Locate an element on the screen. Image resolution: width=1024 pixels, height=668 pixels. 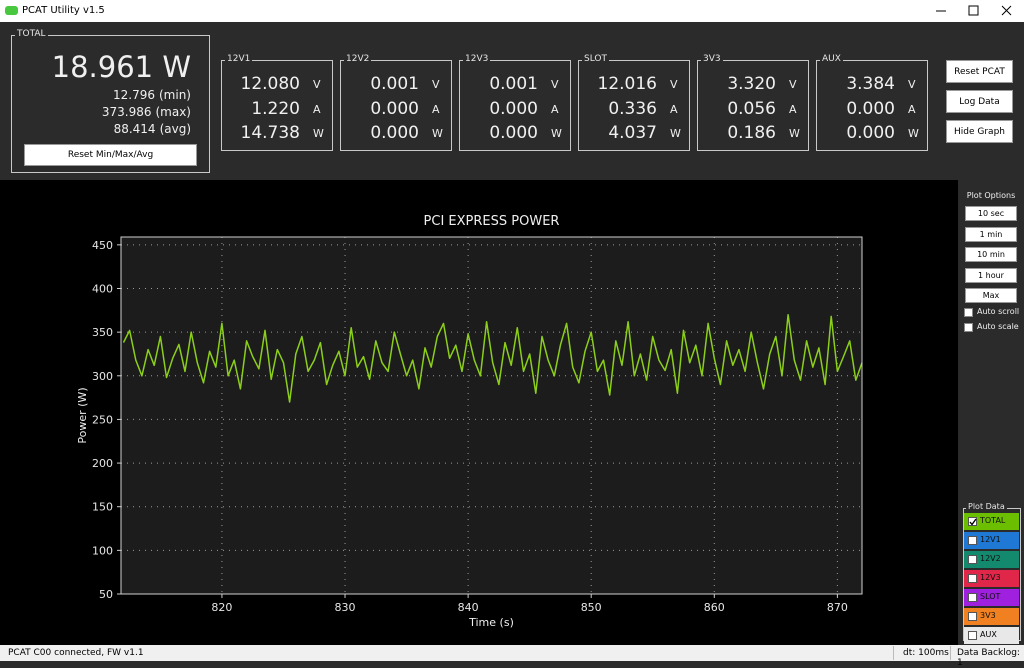
channel-box: SLOT 12.016 V 0.336 A 4.037 W is located at coordinates (634, 102).